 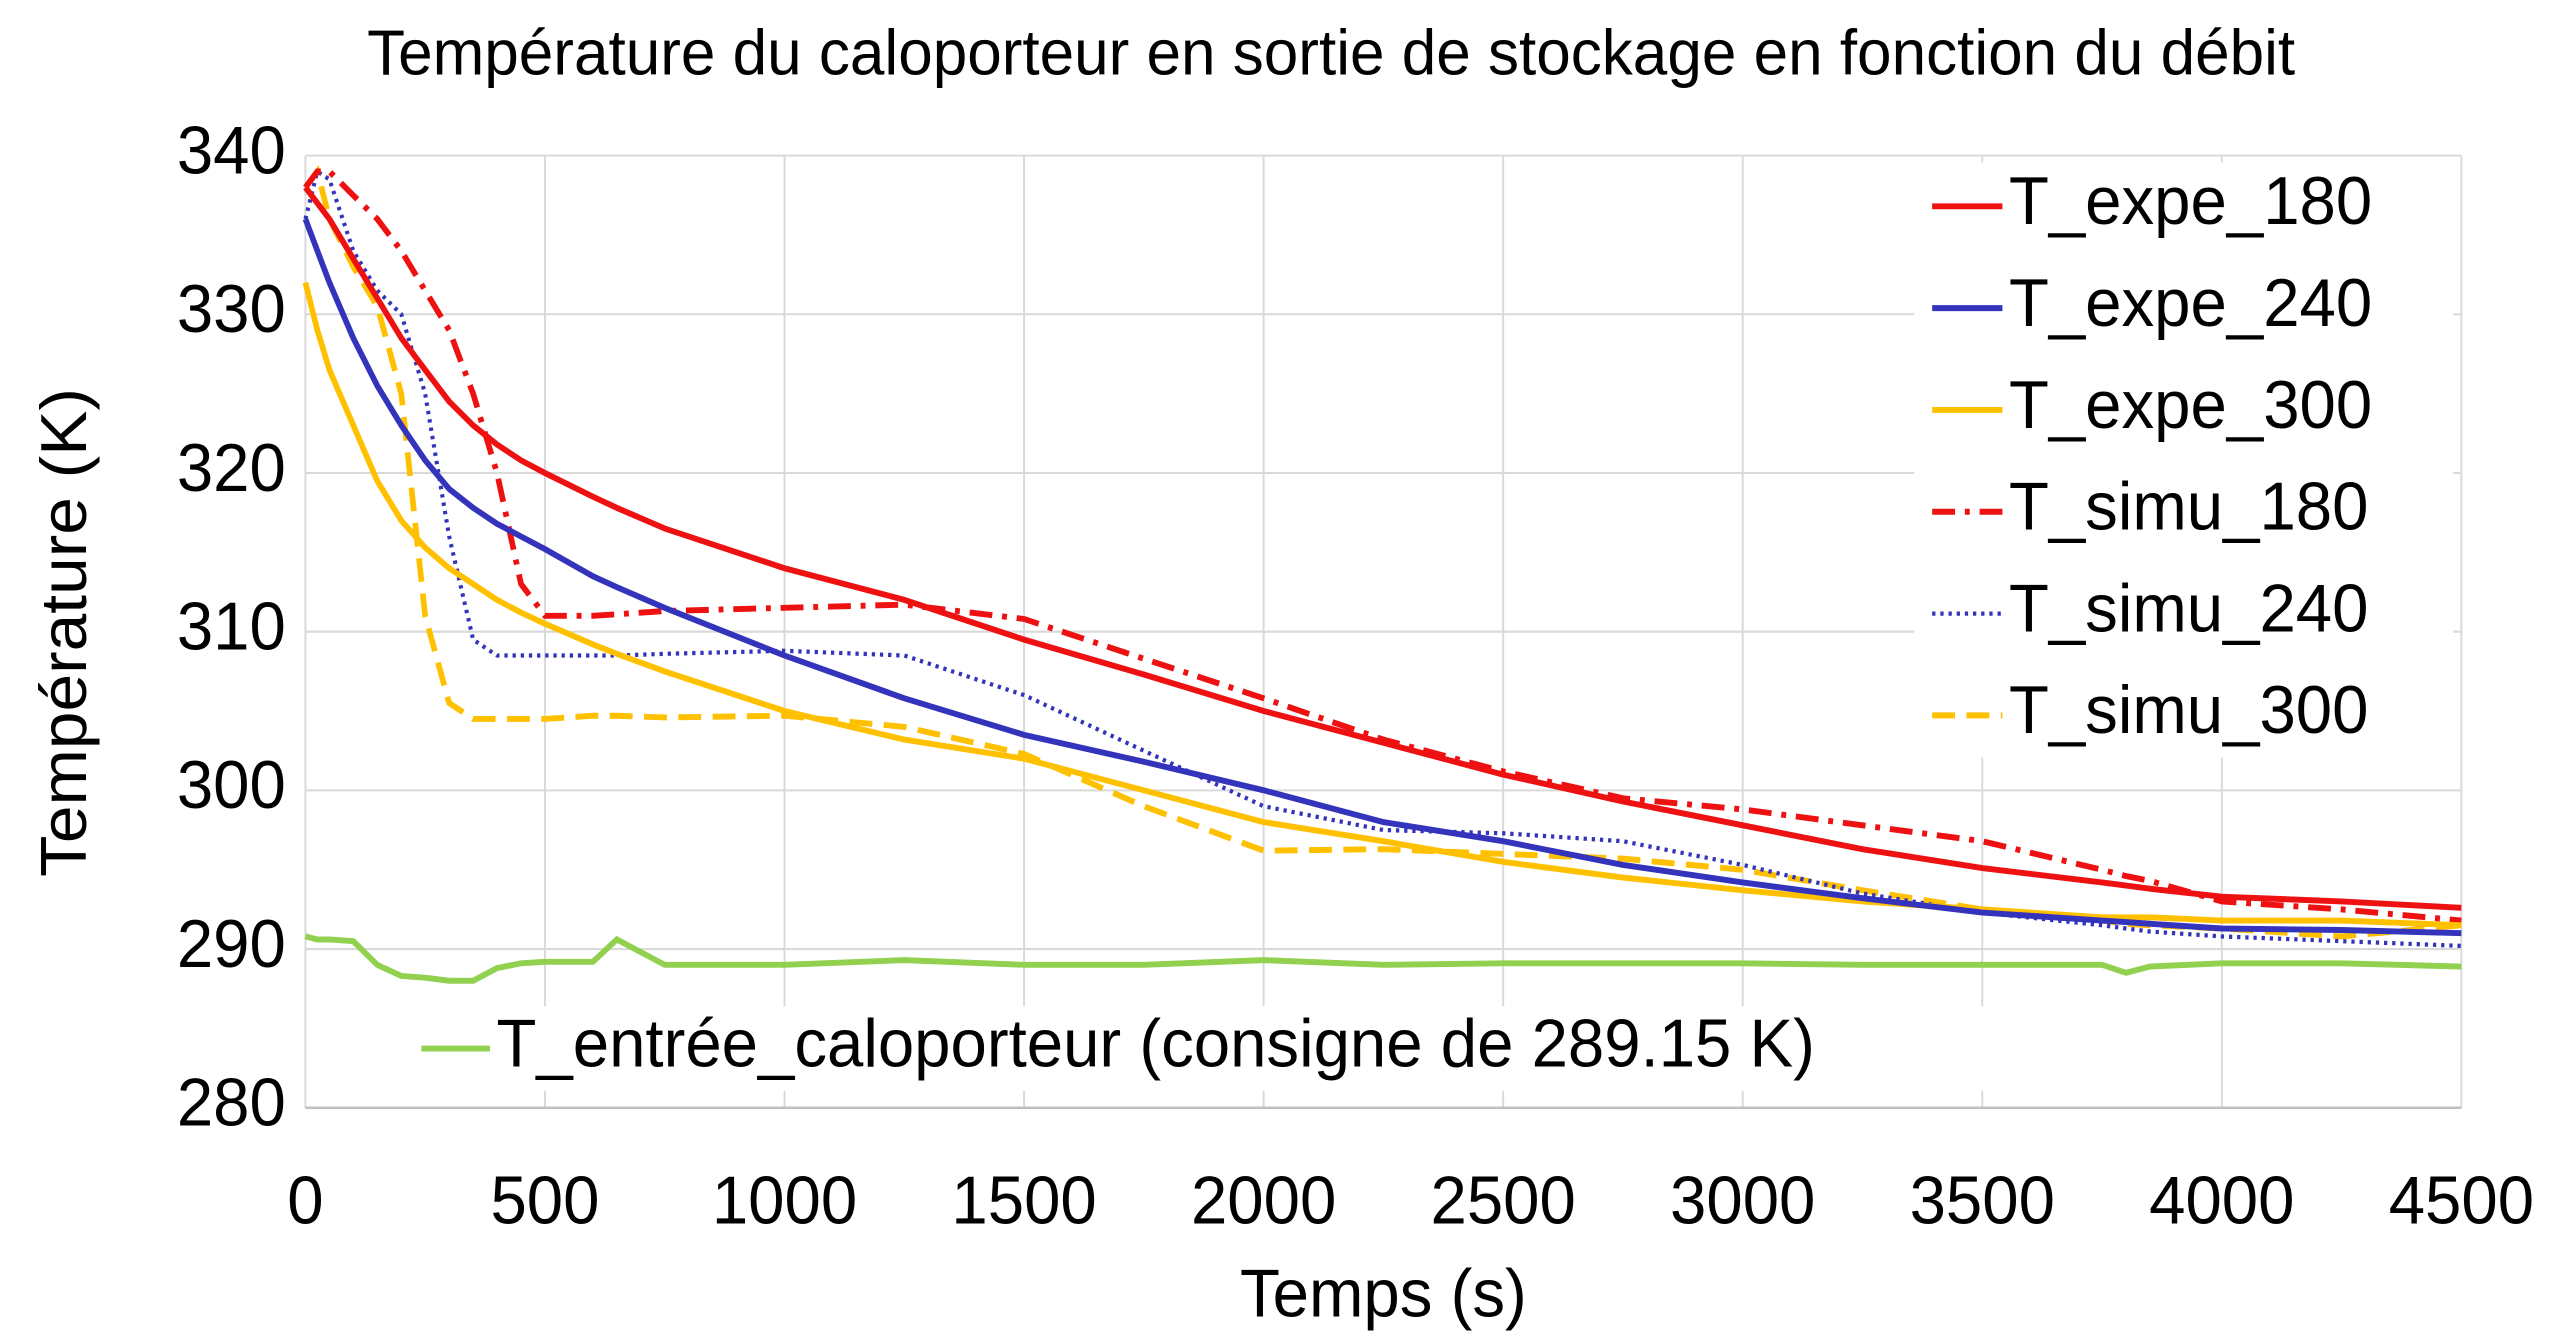 What do you see at coordinates (2190, 201) in the screenshot?
I see `legend-label: T_expe_180` at bounding box center [2190, 201].